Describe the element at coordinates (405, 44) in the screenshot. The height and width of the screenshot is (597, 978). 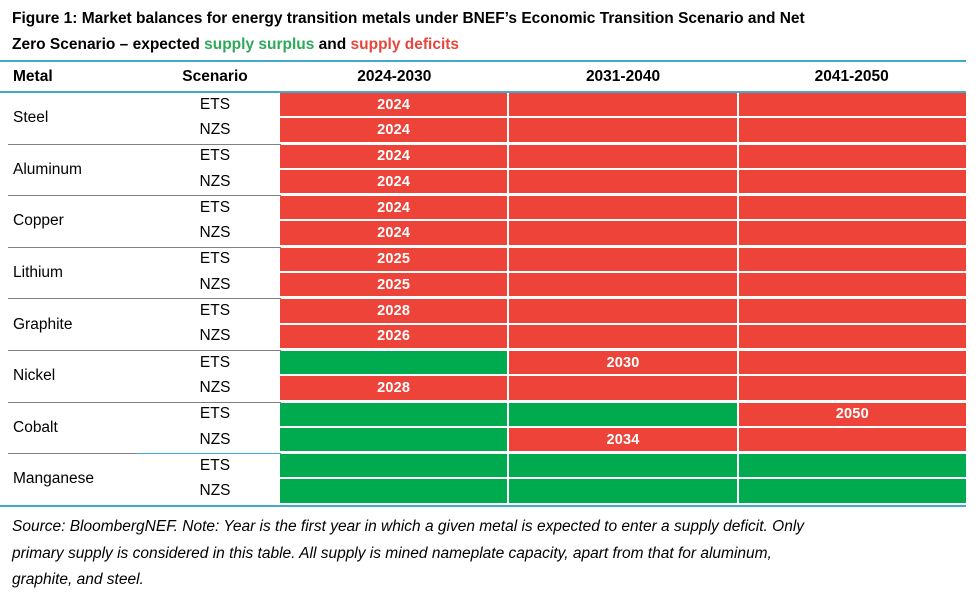
I see `title-deficit-text: supply deficits` at that location.